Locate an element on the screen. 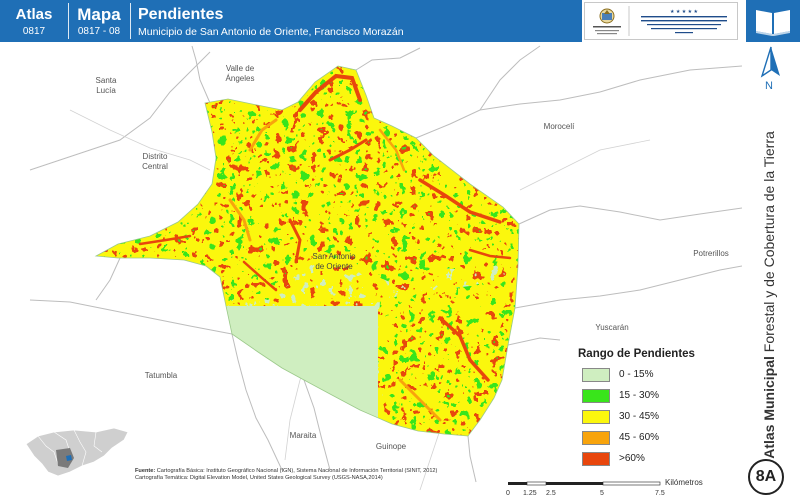 This screenshot has width=800, height=500. legend-item: 30 - 45% is located at coordinates (658, 418).